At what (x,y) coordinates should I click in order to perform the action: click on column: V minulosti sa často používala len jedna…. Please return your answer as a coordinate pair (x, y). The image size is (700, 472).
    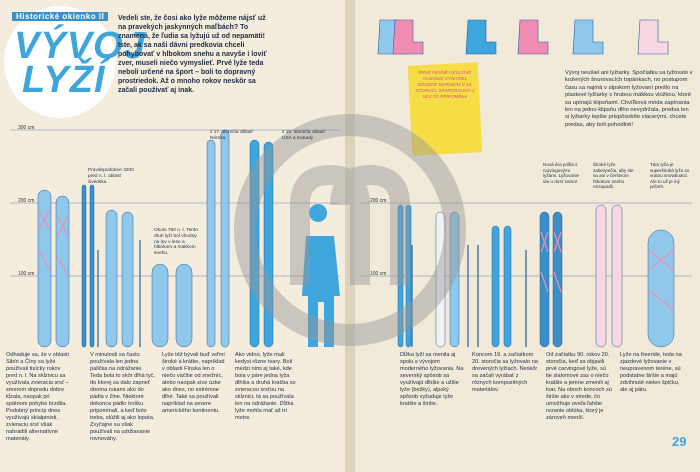
    Looking at the image, I should click on (122, 397).